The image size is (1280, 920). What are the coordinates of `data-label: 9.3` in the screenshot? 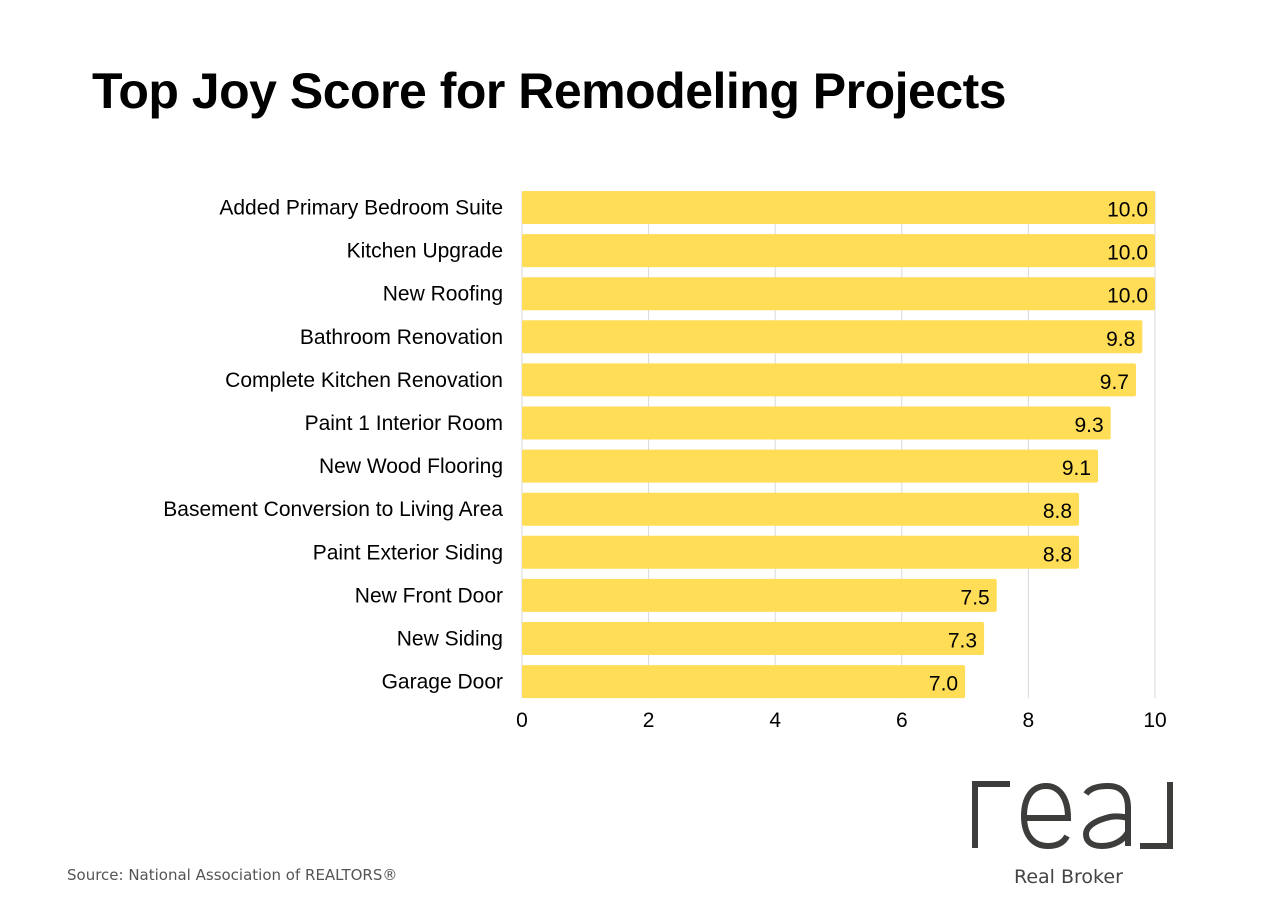 It's located at (1088, 425).